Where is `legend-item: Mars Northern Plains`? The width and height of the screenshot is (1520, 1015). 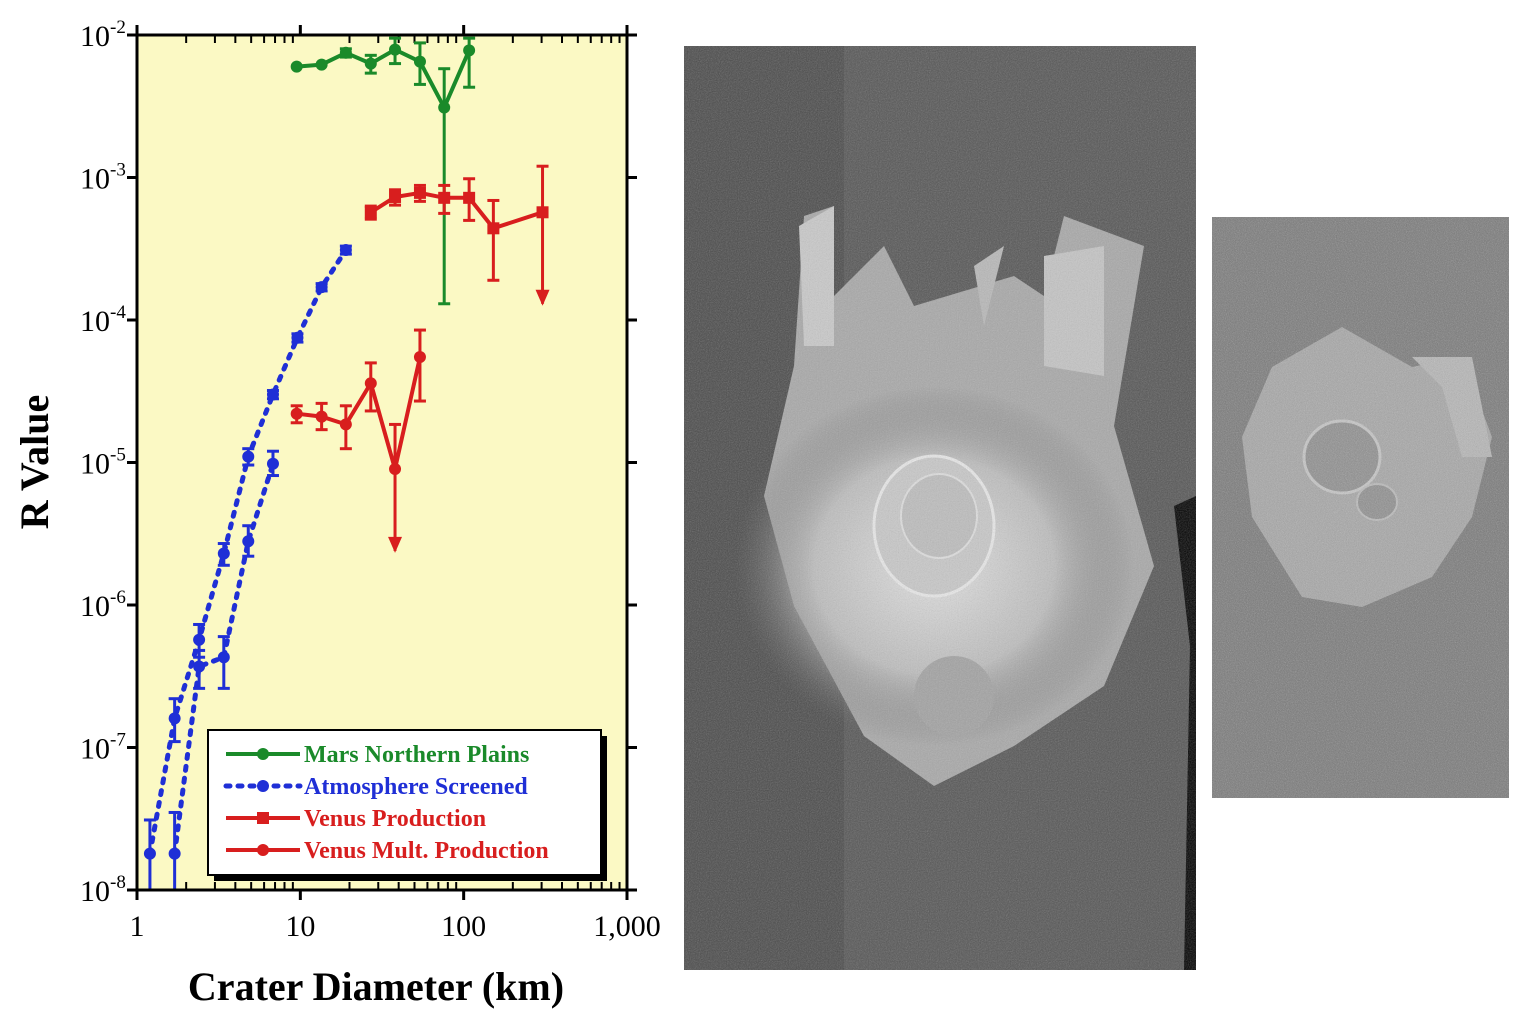
legend-item: Mars Northern Plains is located at coordinates (377, 755).